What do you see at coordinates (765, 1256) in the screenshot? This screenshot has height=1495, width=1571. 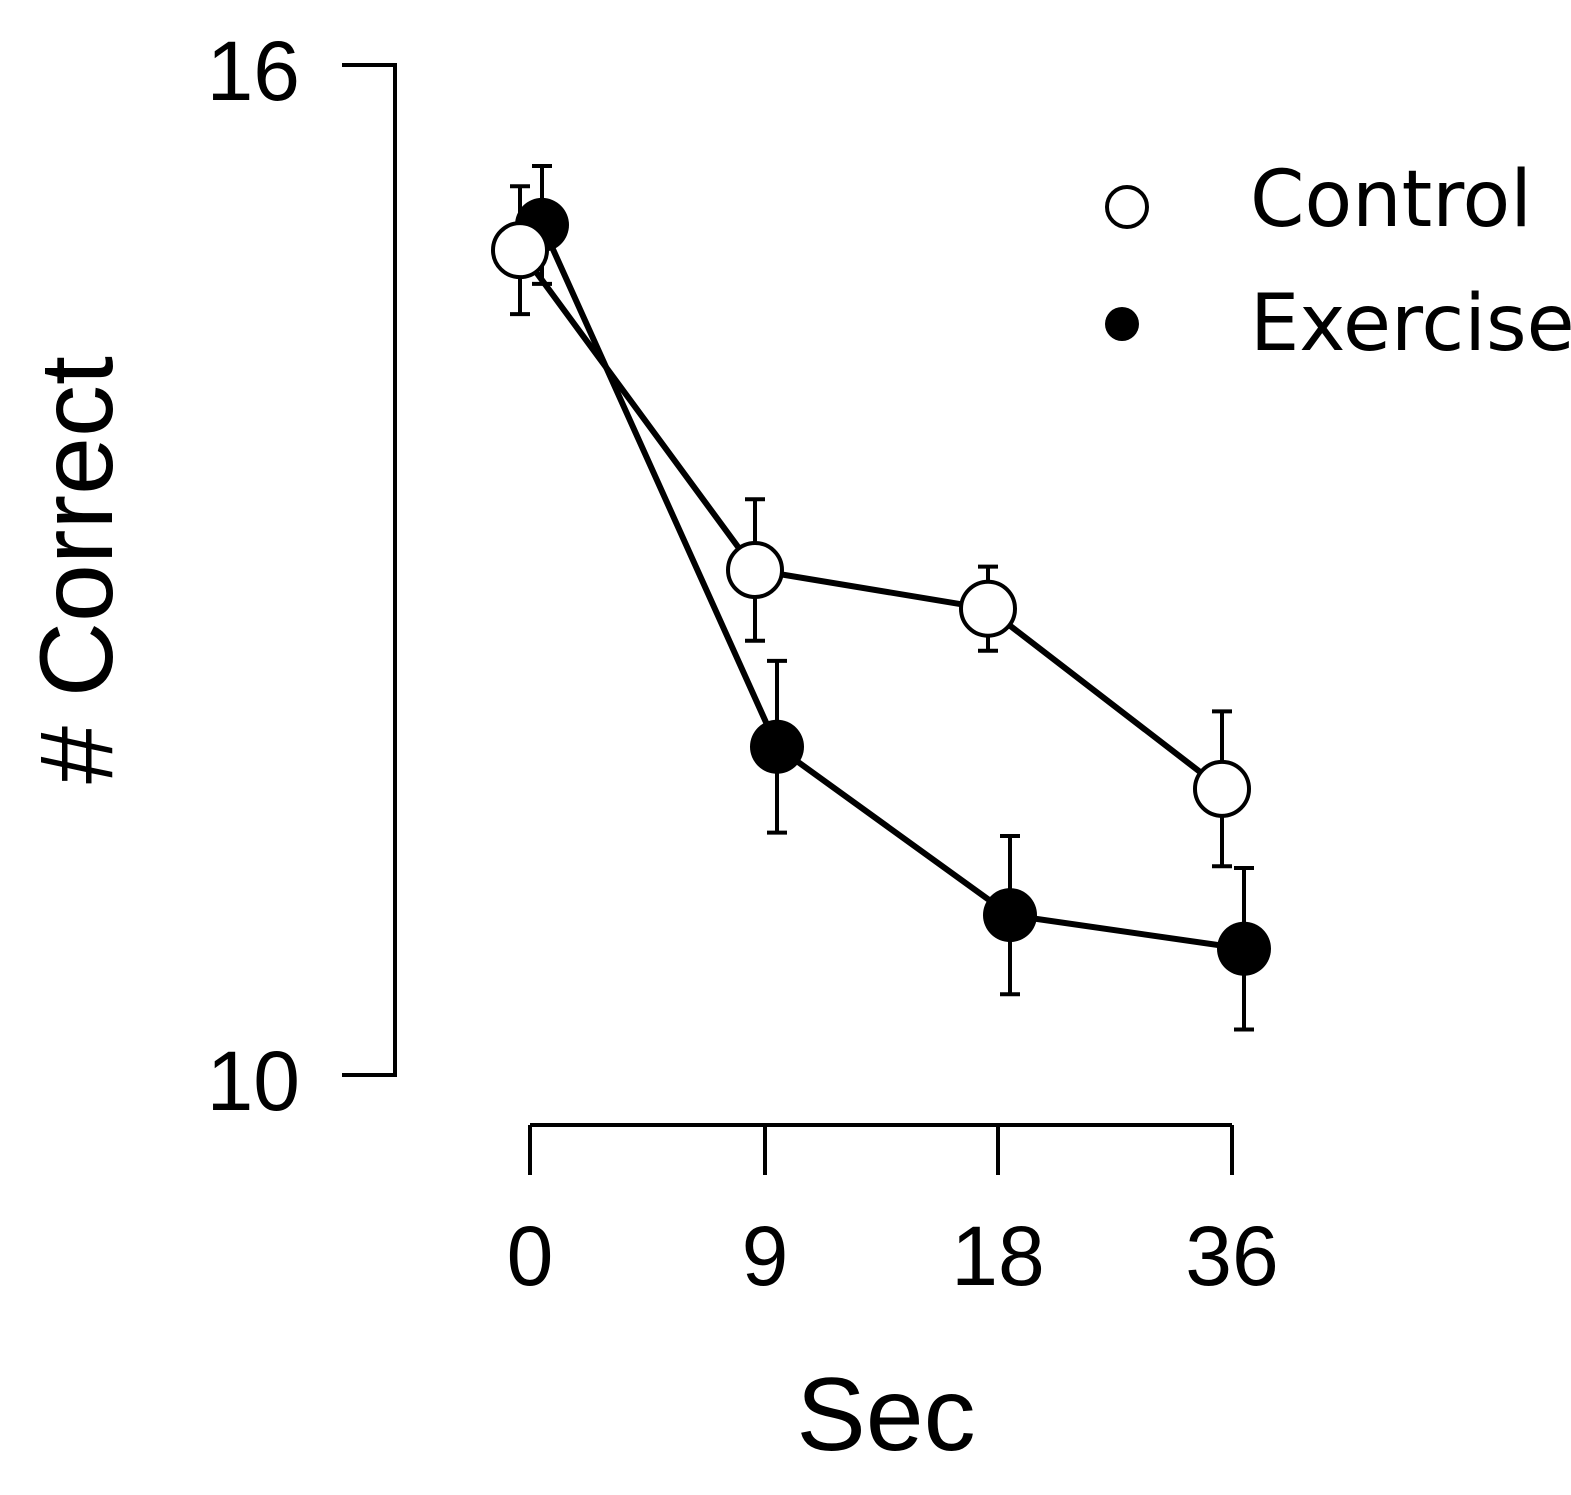 I see `x-tick-label-9: 9` at bounding box center [765, 1256].